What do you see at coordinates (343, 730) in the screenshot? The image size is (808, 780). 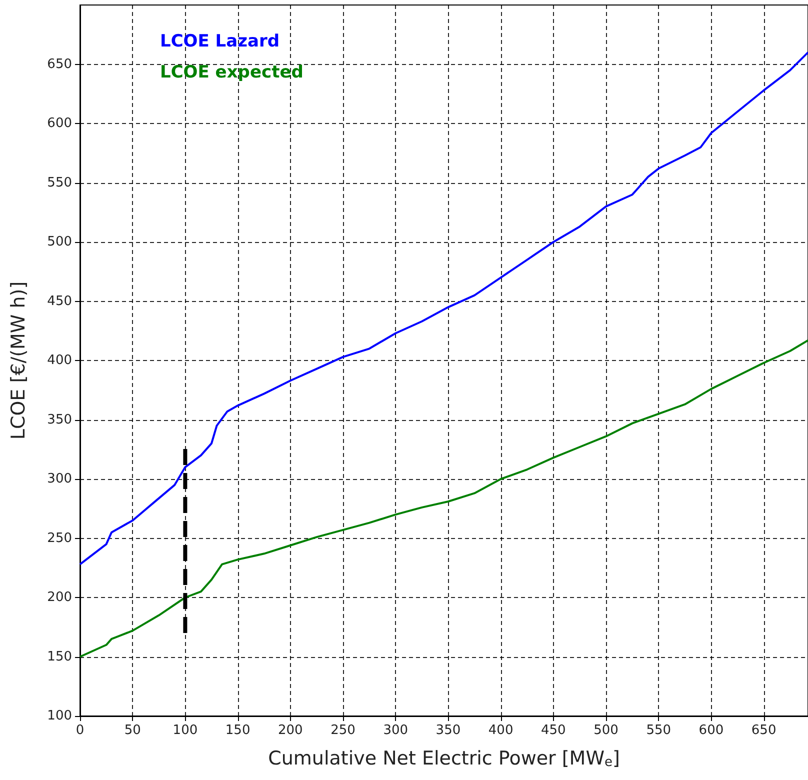 I see `x-tick-label: 250` at bounding box center [343, 730].